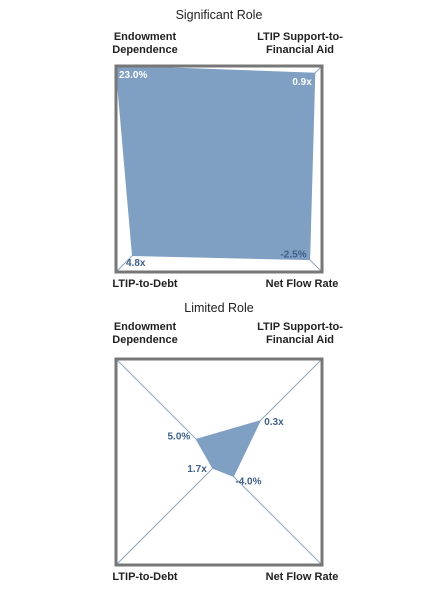 The height and width of the screenshot is (595, 439). What do you see at coordinates (179, 436) in the screenshot?
I see `value-label: 5.0%` at bounding box center [179, 436].